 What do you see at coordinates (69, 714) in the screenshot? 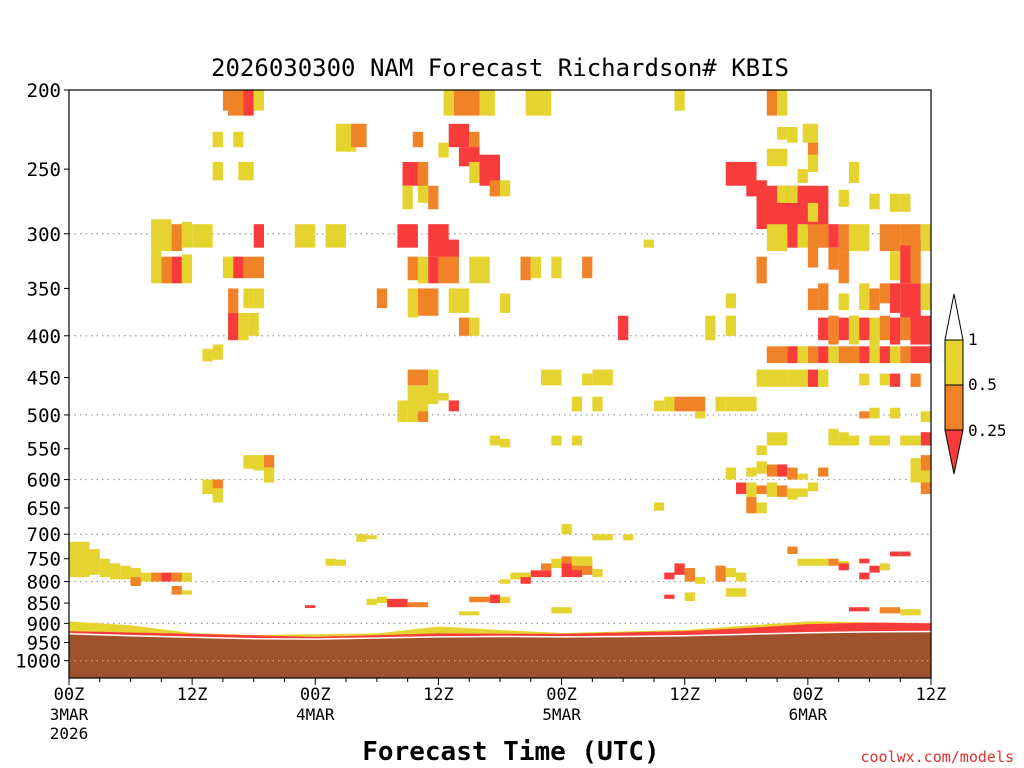
I see `x-tick-date-label: 3MAR` at bounding box center [69, 714].